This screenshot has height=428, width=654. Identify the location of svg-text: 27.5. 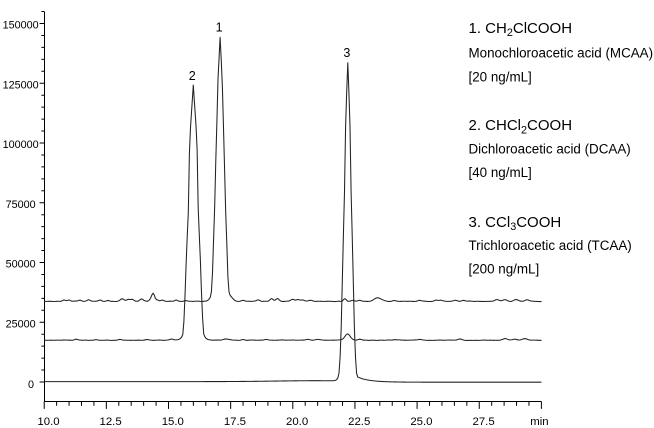
(484, 422).